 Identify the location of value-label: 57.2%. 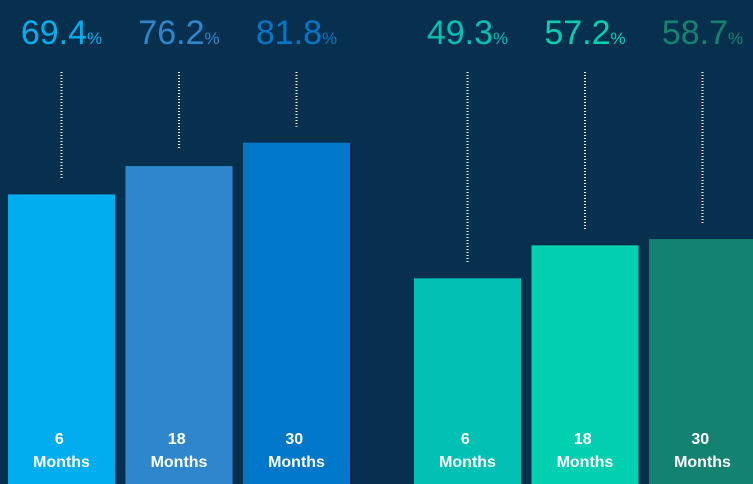
(584, 33).